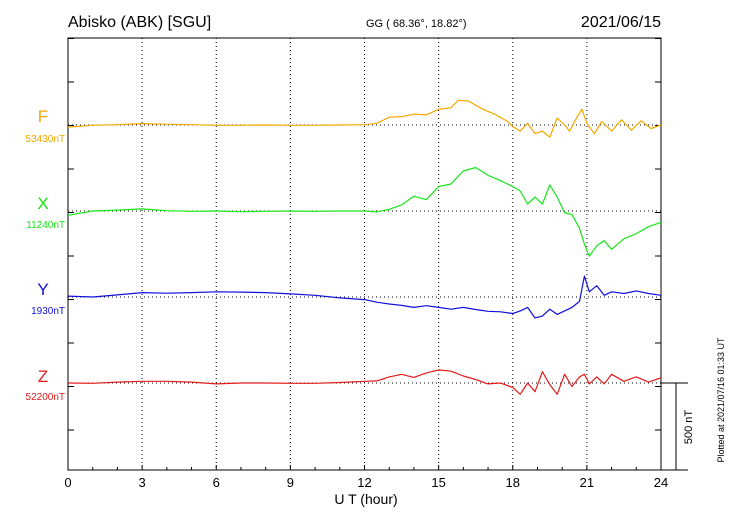 This screenshot has width=730, height=520. What do you see at coordinates (139, 22) in the screenshot?
I see `station-title: Abisko (ABK) [SGU]` at bounding box center [139, 22].